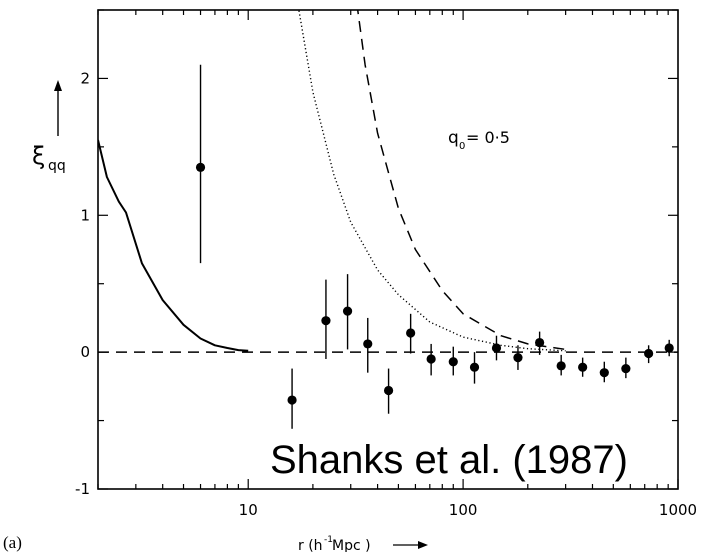  I want to click on panel-label: (a), so click(12, 542).